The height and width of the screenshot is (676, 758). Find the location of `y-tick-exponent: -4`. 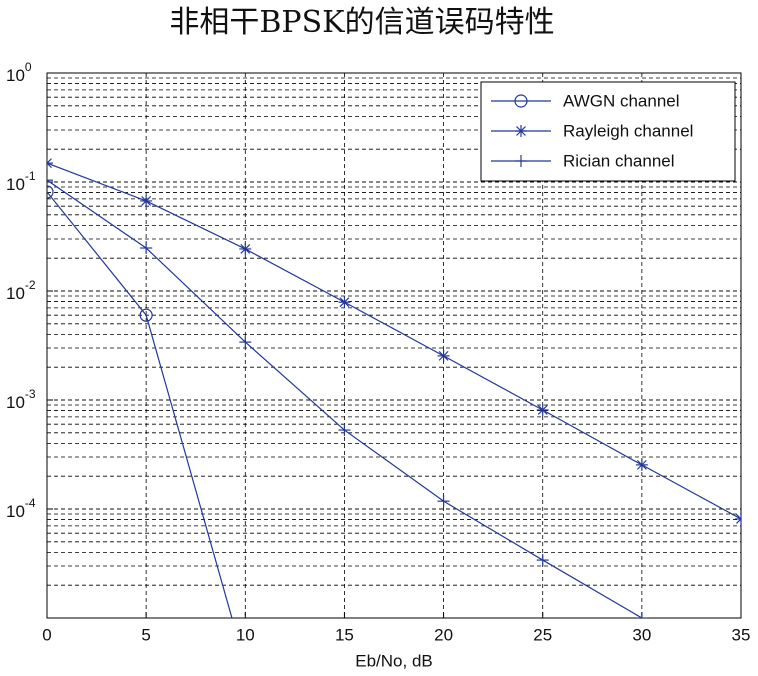

y-tick-exponent: -4 is located at coordinates (30, 503).